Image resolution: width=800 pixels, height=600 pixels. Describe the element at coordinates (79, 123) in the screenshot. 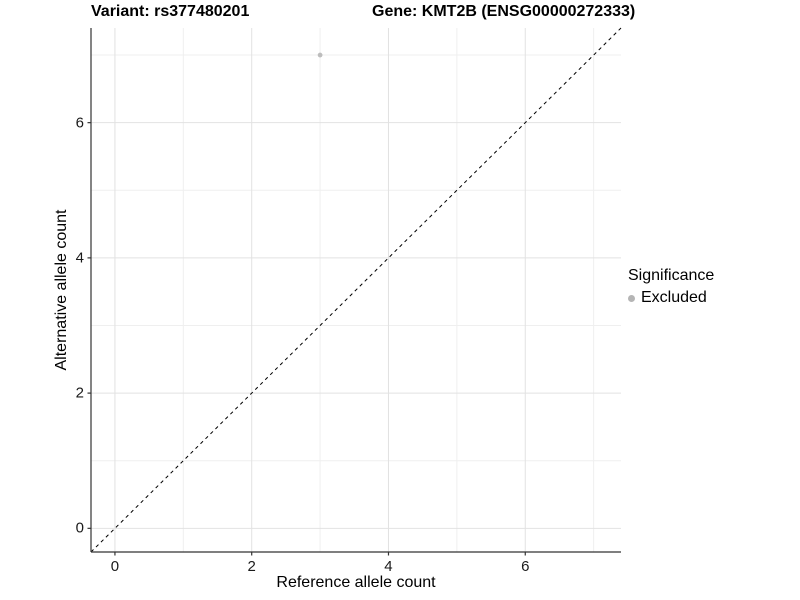

I see `y-tick-label-6: 6` at that location.